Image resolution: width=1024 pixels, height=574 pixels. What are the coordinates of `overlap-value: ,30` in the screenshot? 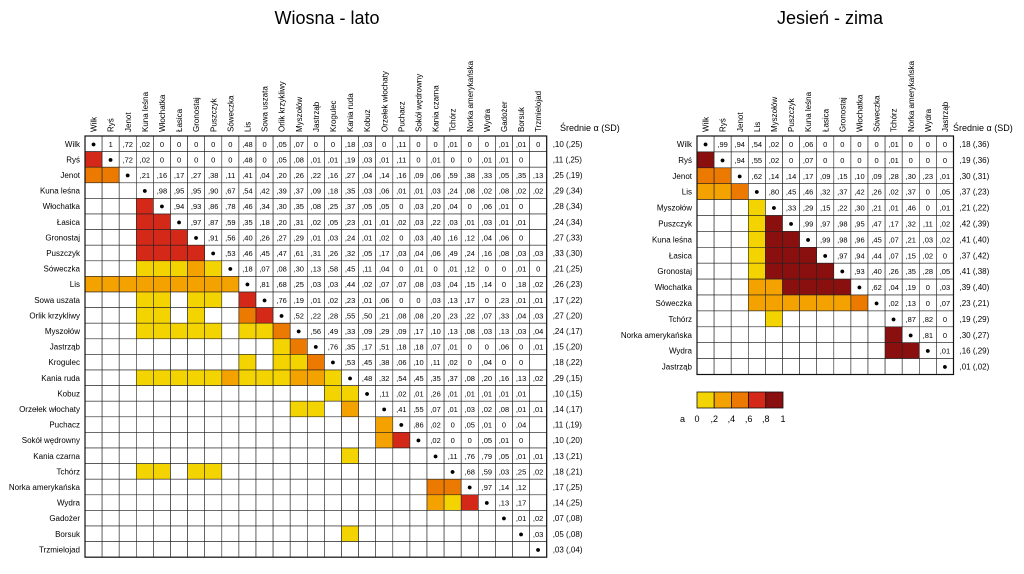 It's located at (859, 208).